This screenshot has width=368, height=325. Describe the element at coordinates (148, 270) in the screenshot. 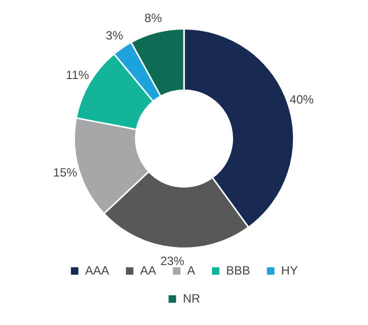

I see `legend-label: AA` at that location.